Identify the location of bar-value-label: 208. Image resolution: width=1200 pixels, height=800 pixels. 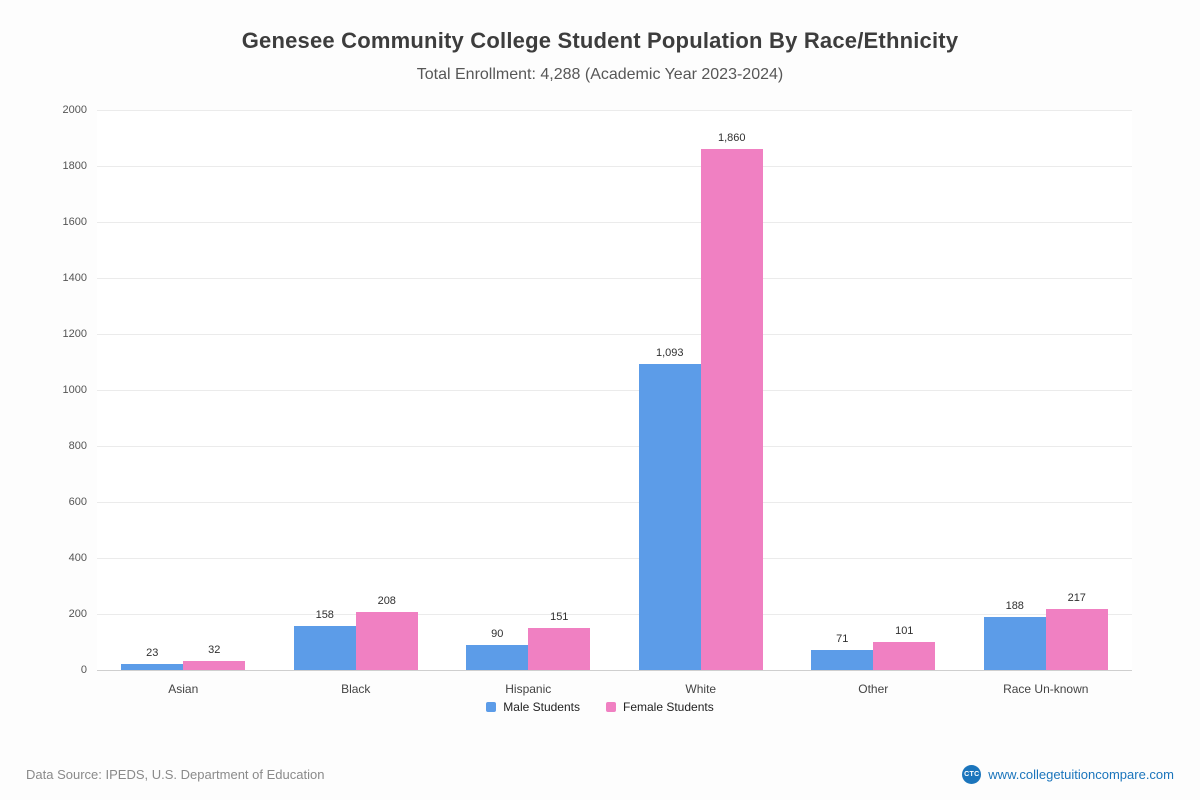
(386, 600).